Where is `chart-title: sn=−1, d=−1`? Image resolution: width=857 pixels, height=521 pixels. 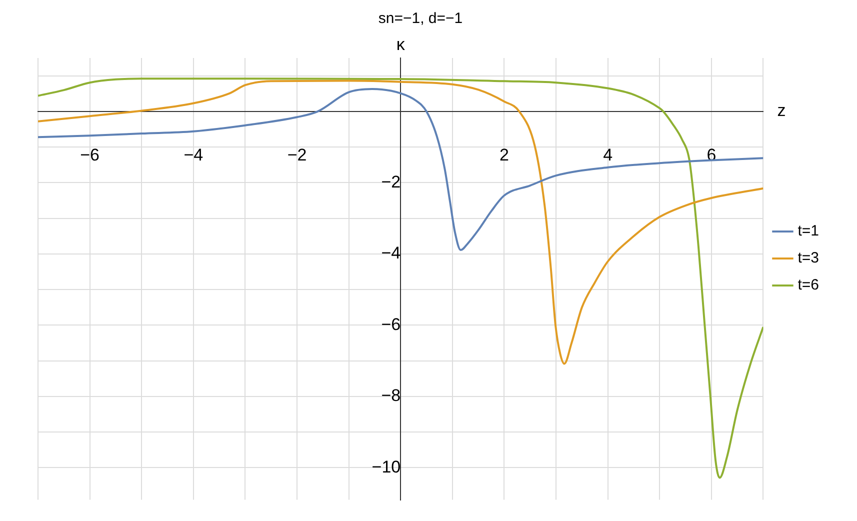
chart-title: sn=−1, d=−1 is located at coordinates (420, 19).